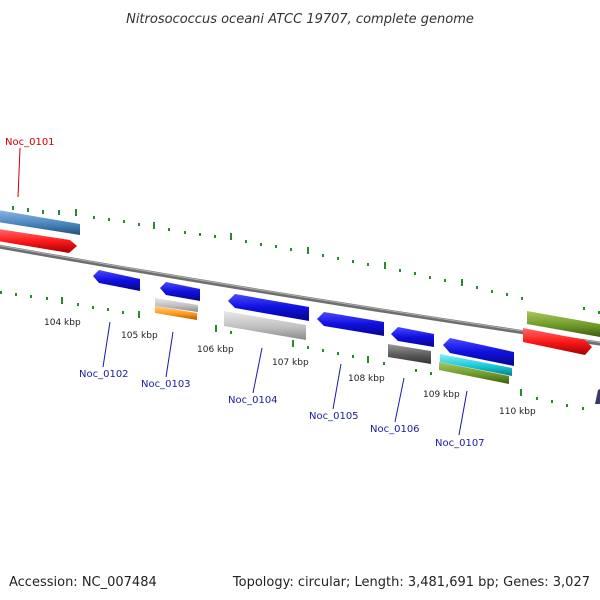 The image size is (600, 600). I want to click on gene-label-noc-0103: Noc_0103, so click(166, 384).